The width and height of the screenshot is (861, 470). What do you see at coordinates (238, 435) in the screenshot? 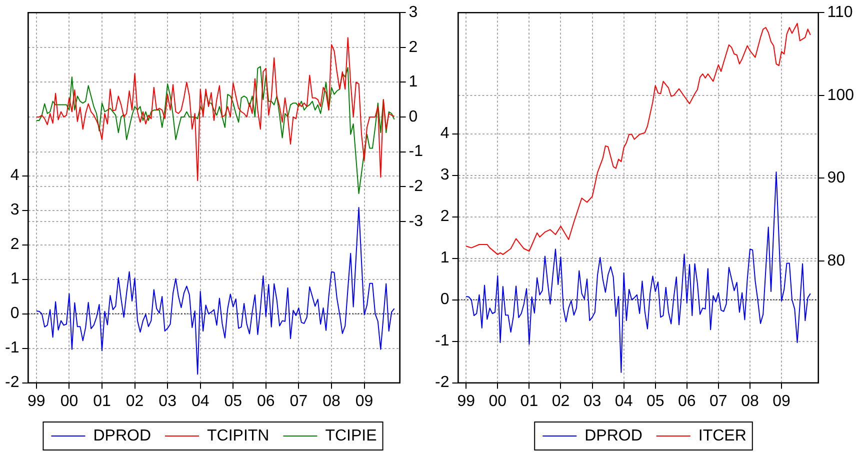
I see `legend-label: TCIPITN` at bounding box center [238, 435].